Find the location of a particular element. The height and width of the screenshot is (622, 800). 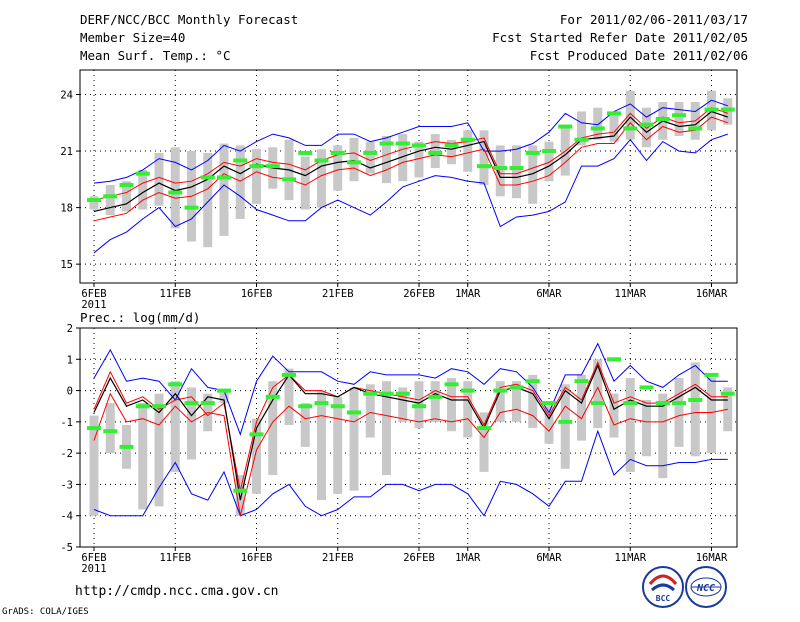

bcc-logo-arc-blue is located at coordinates (663, 587).